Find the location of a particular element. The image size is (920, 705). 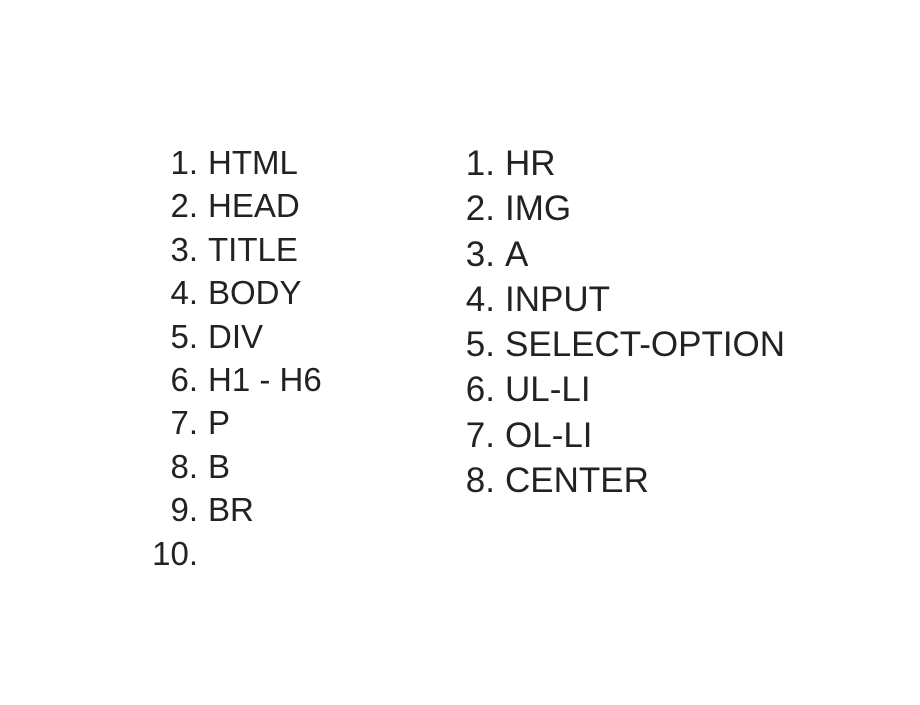

list-item-label: IMG is located at coordinates (538, 209).